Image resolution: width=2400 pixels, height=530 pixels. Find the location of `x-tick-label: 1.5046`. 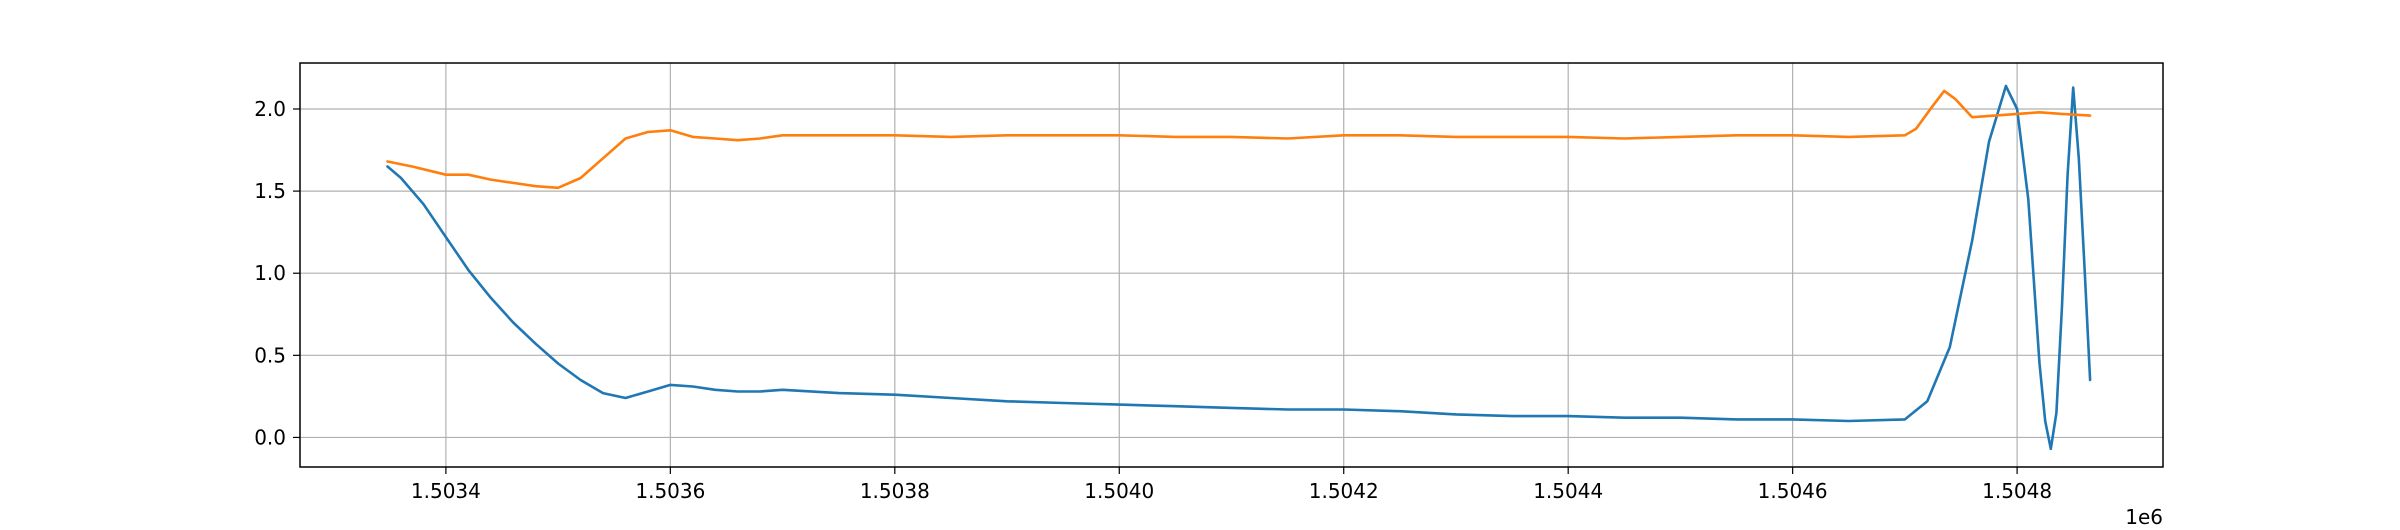

x-tick-label: 1.5046 is located at coordinates (1793, 491).